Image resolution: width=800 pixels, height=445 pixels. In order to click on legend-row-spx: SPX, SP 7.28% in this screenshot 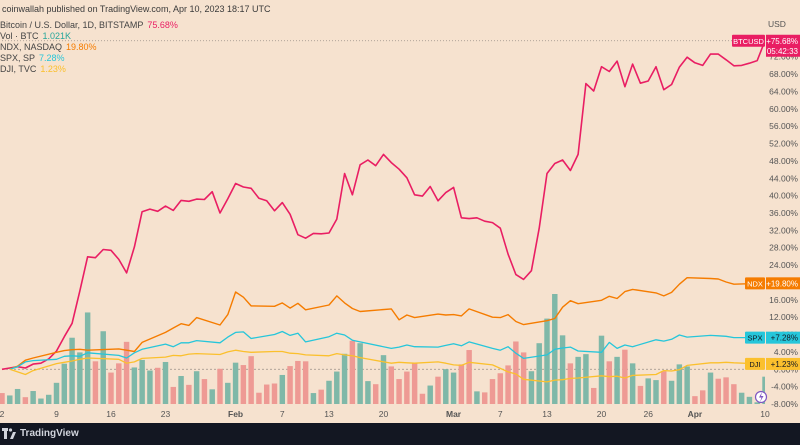, I will do `click(89, 58)`.